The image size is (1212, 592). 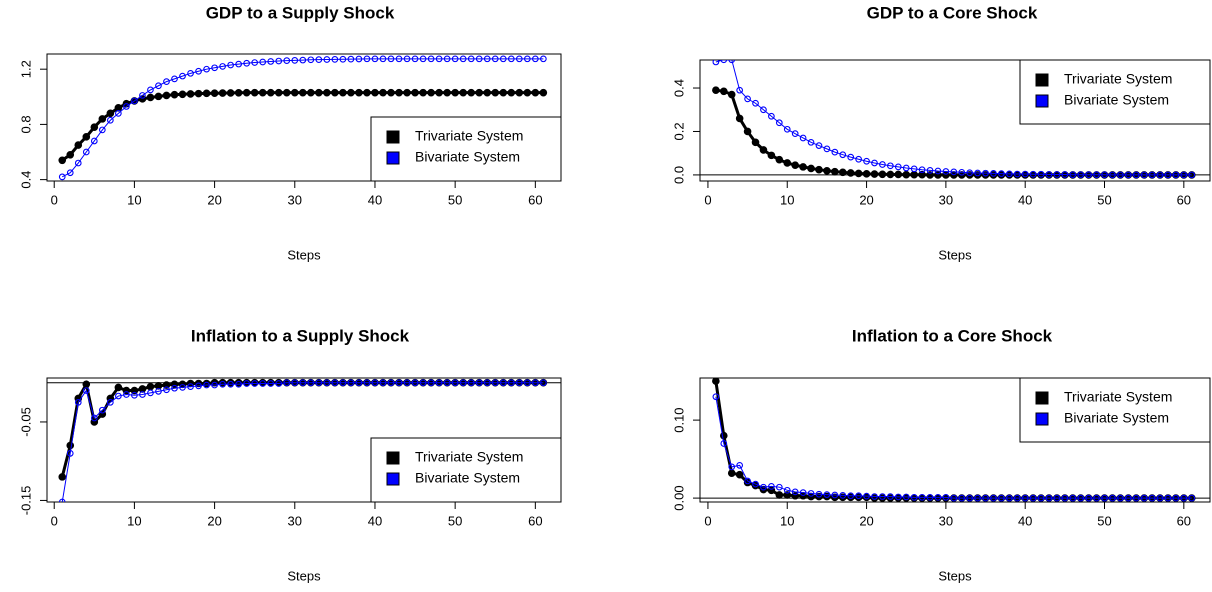 I want to click on chart-title: Inflation to a Supply Shock, so click(x=300, y=335).